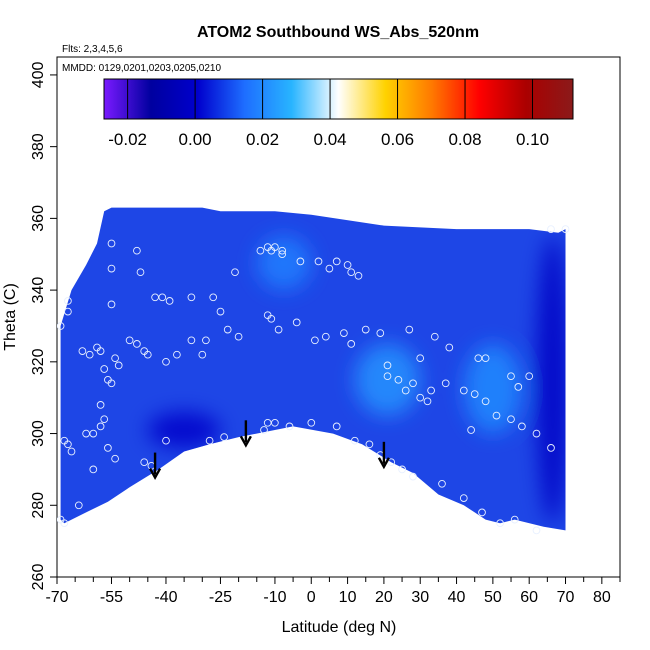  I want to click on y-tick-label: 300, so click(38, 433).